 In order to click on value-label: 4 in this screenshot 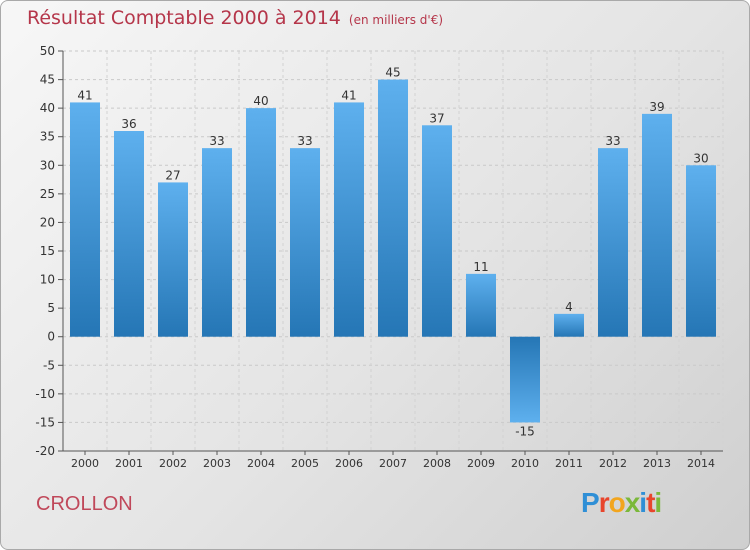, I will do `click(569, 307)`.